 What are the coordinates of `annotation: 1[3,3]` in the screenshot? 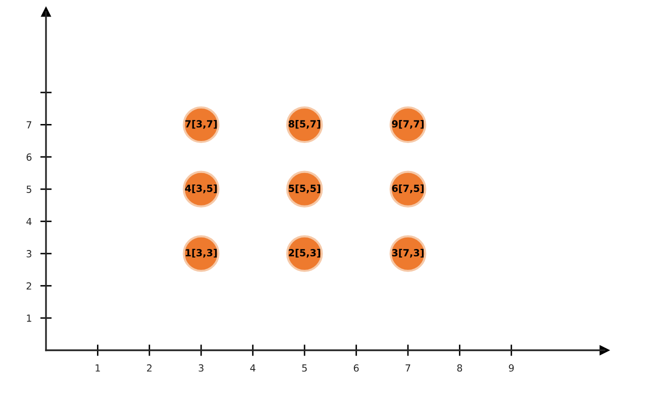 It's located at (201, 253).